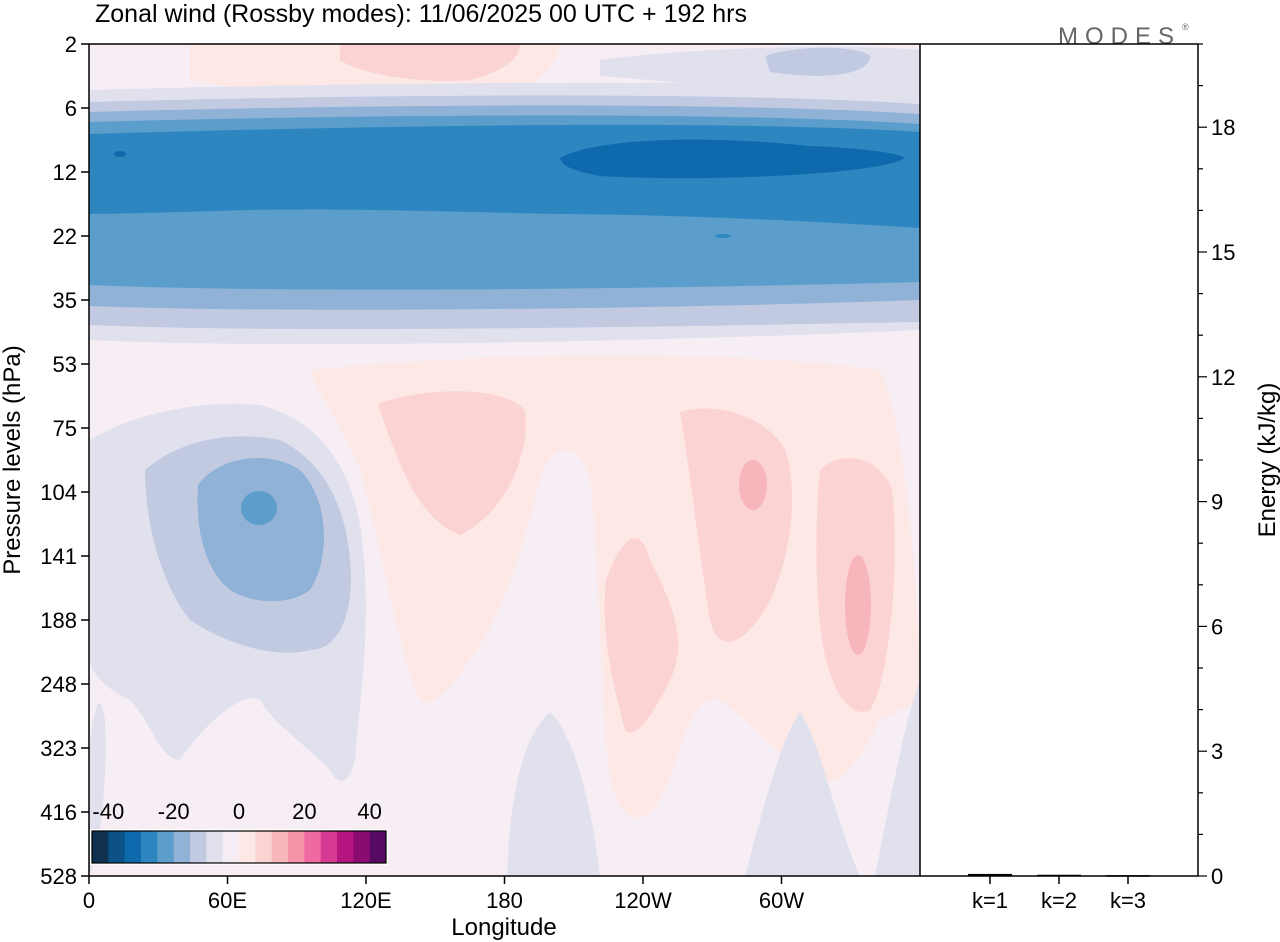 Image resolution: width=1280 pixels, height=942 pixels. What do you see at coordinates (174, 811) in the screenshot?
I see `colorbar-label: -20` at bounding box center [174, 811].